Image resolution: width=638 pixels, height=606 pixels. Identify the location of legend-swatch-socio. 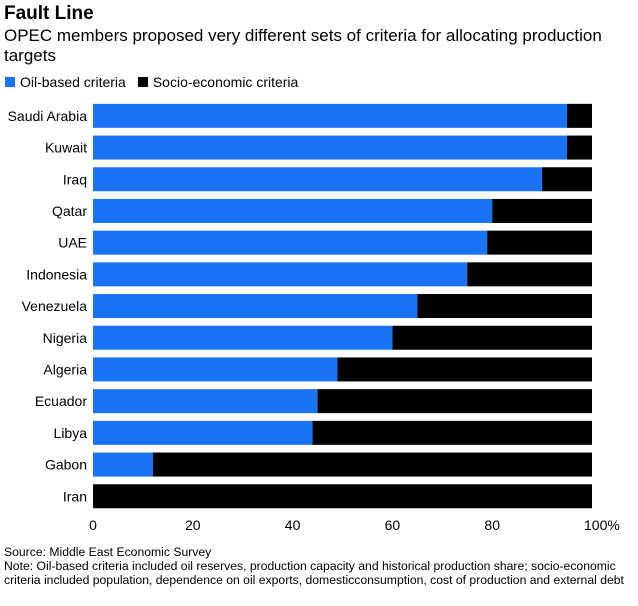
(142, 82).